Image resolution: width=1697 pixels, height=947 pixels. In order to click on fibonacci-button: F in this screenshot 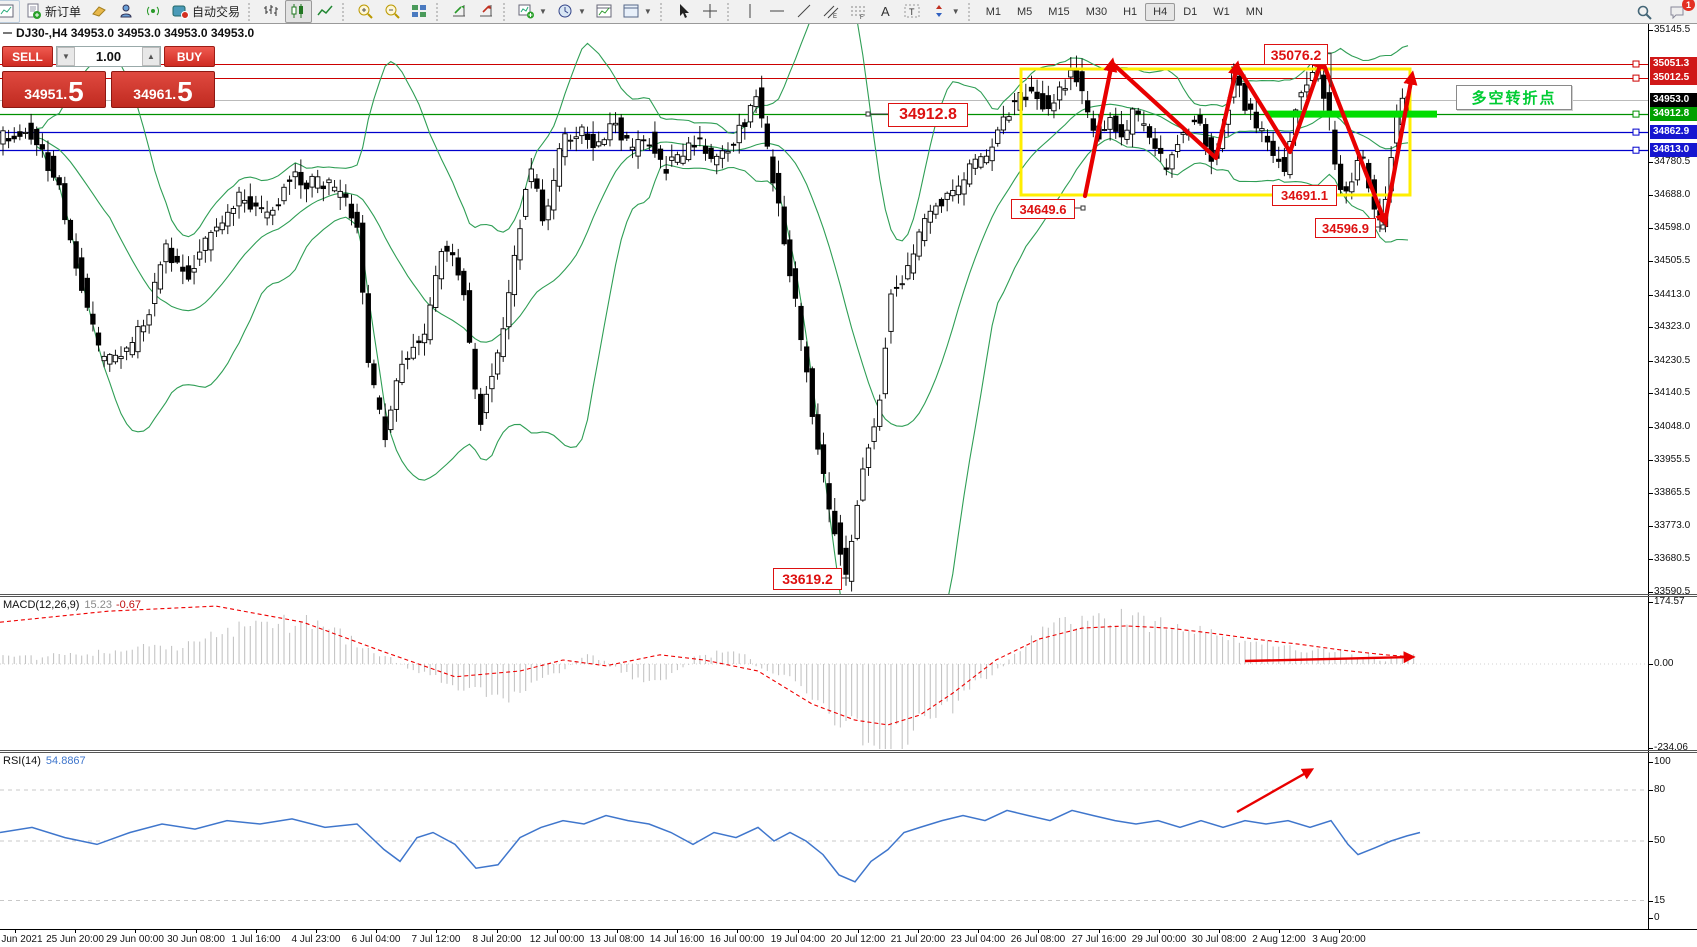, I will do `click(858, 11)`.